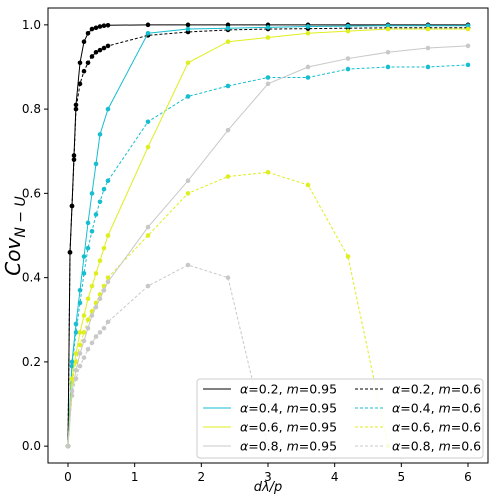 Image resolution: width=498 pixels, height=497 pixels. Describe the element at coordinates (335, 477) in the screenshot. I see `x-tick-label-4: 4` at that location.